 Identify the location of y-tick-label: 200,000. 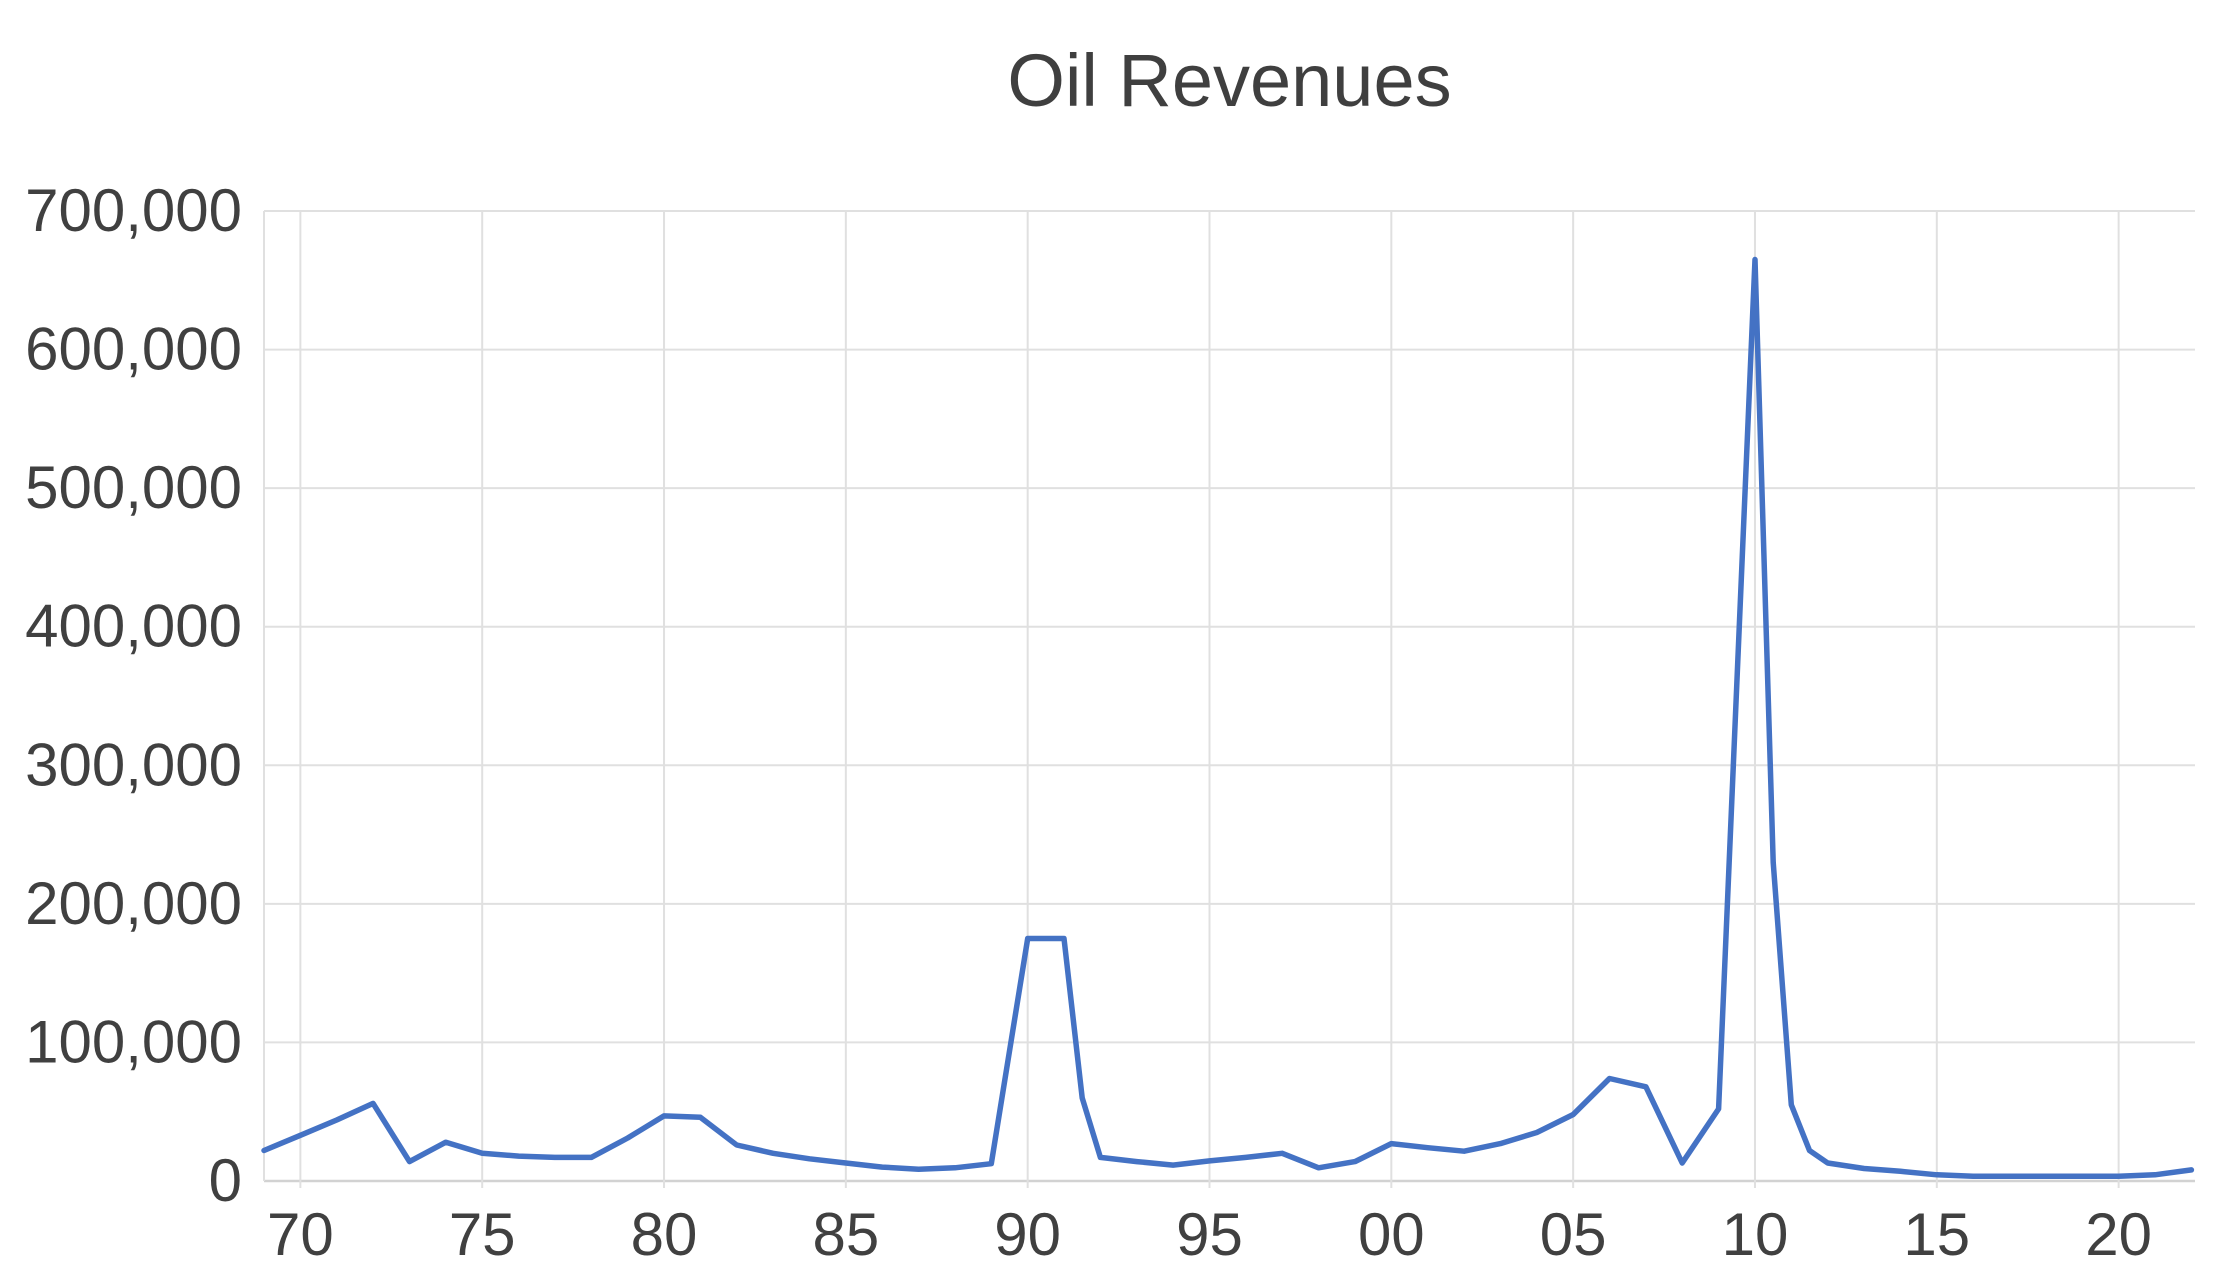
(133, 903).